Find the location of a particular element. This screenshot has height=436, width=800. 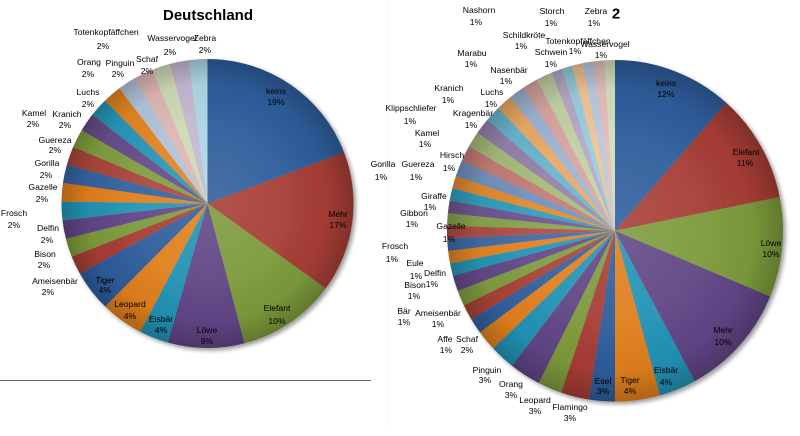

svg-text: Flamingo is located at coordinates (570, 407).